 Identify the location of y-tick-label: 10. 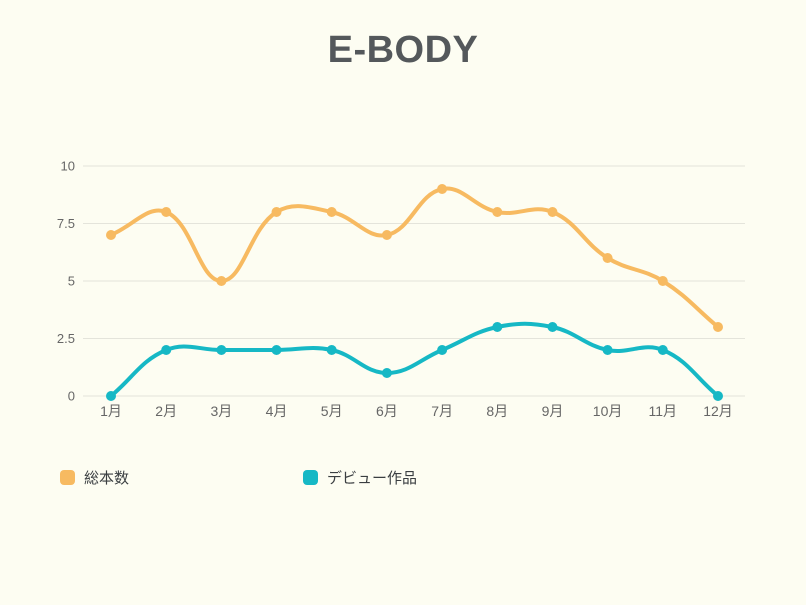
(68, 166).